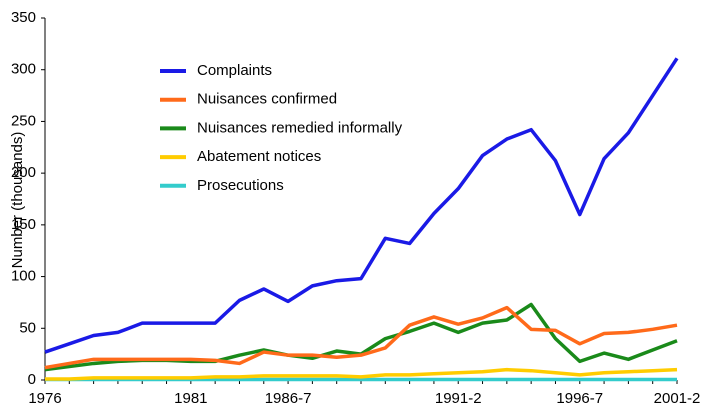 The image size is (709, 419). I want to click on x-tick-label: 1976, so click(44, 398).